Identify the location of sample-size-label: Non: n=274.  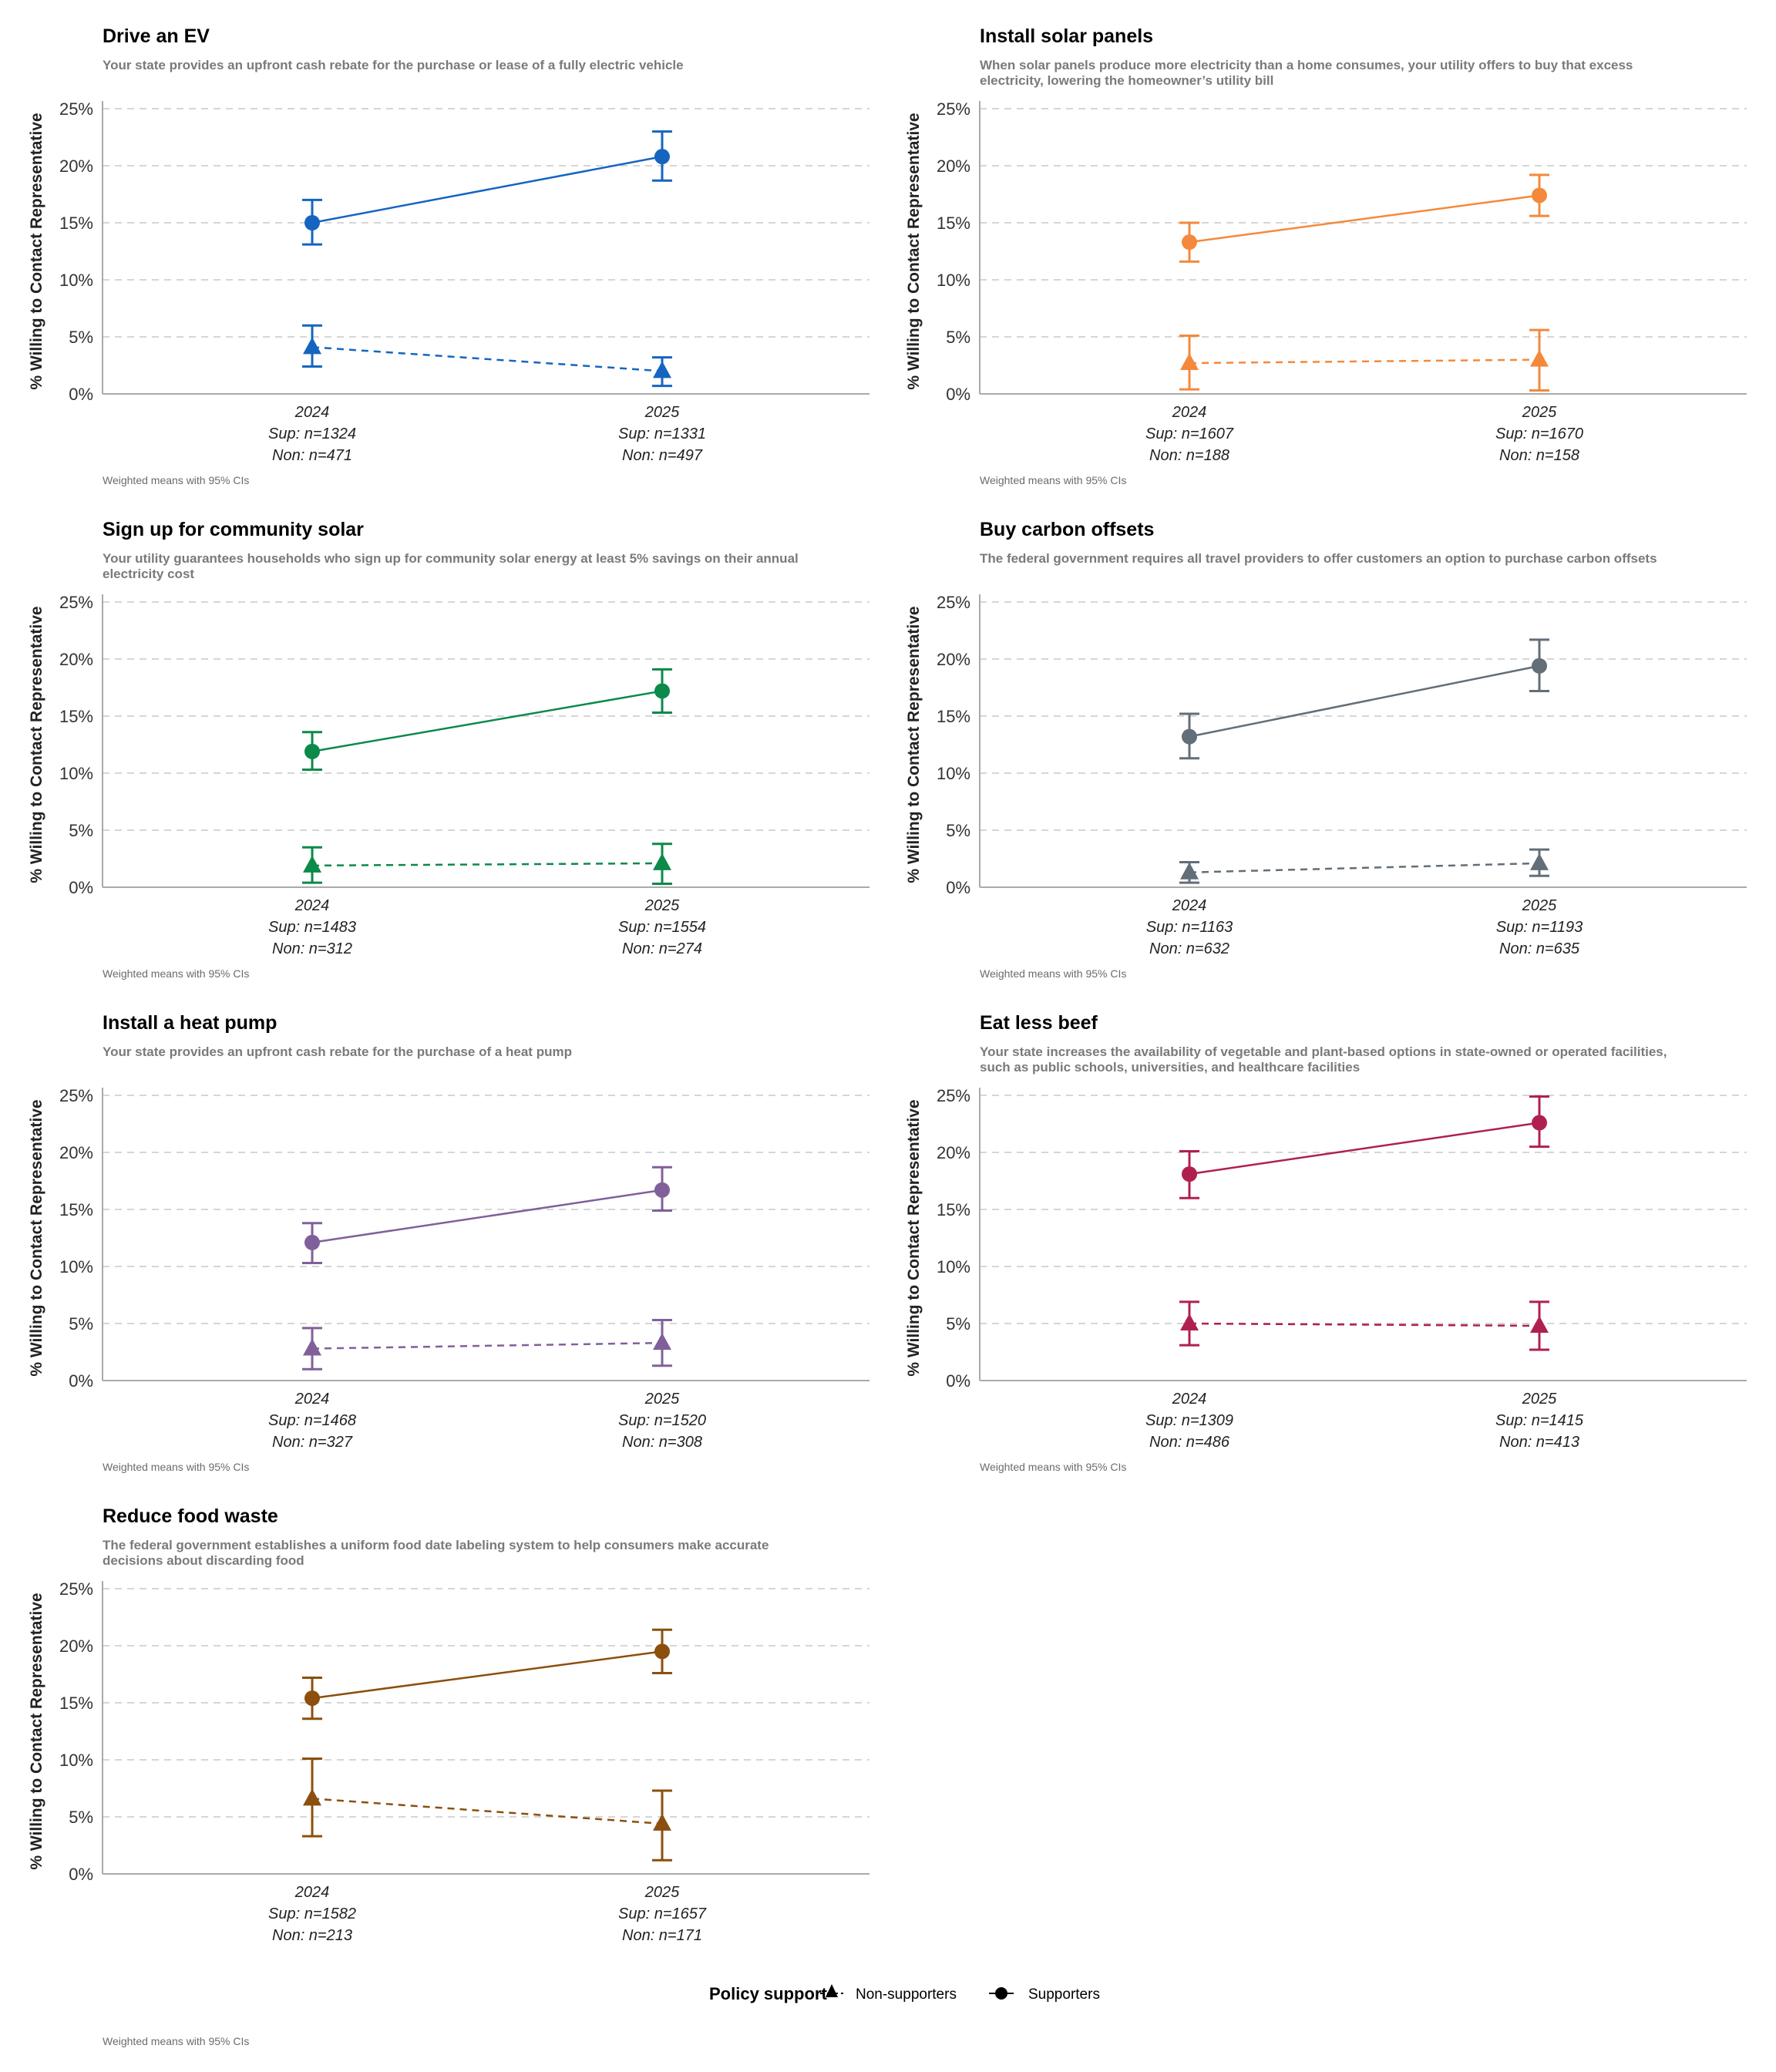
(662, 948).